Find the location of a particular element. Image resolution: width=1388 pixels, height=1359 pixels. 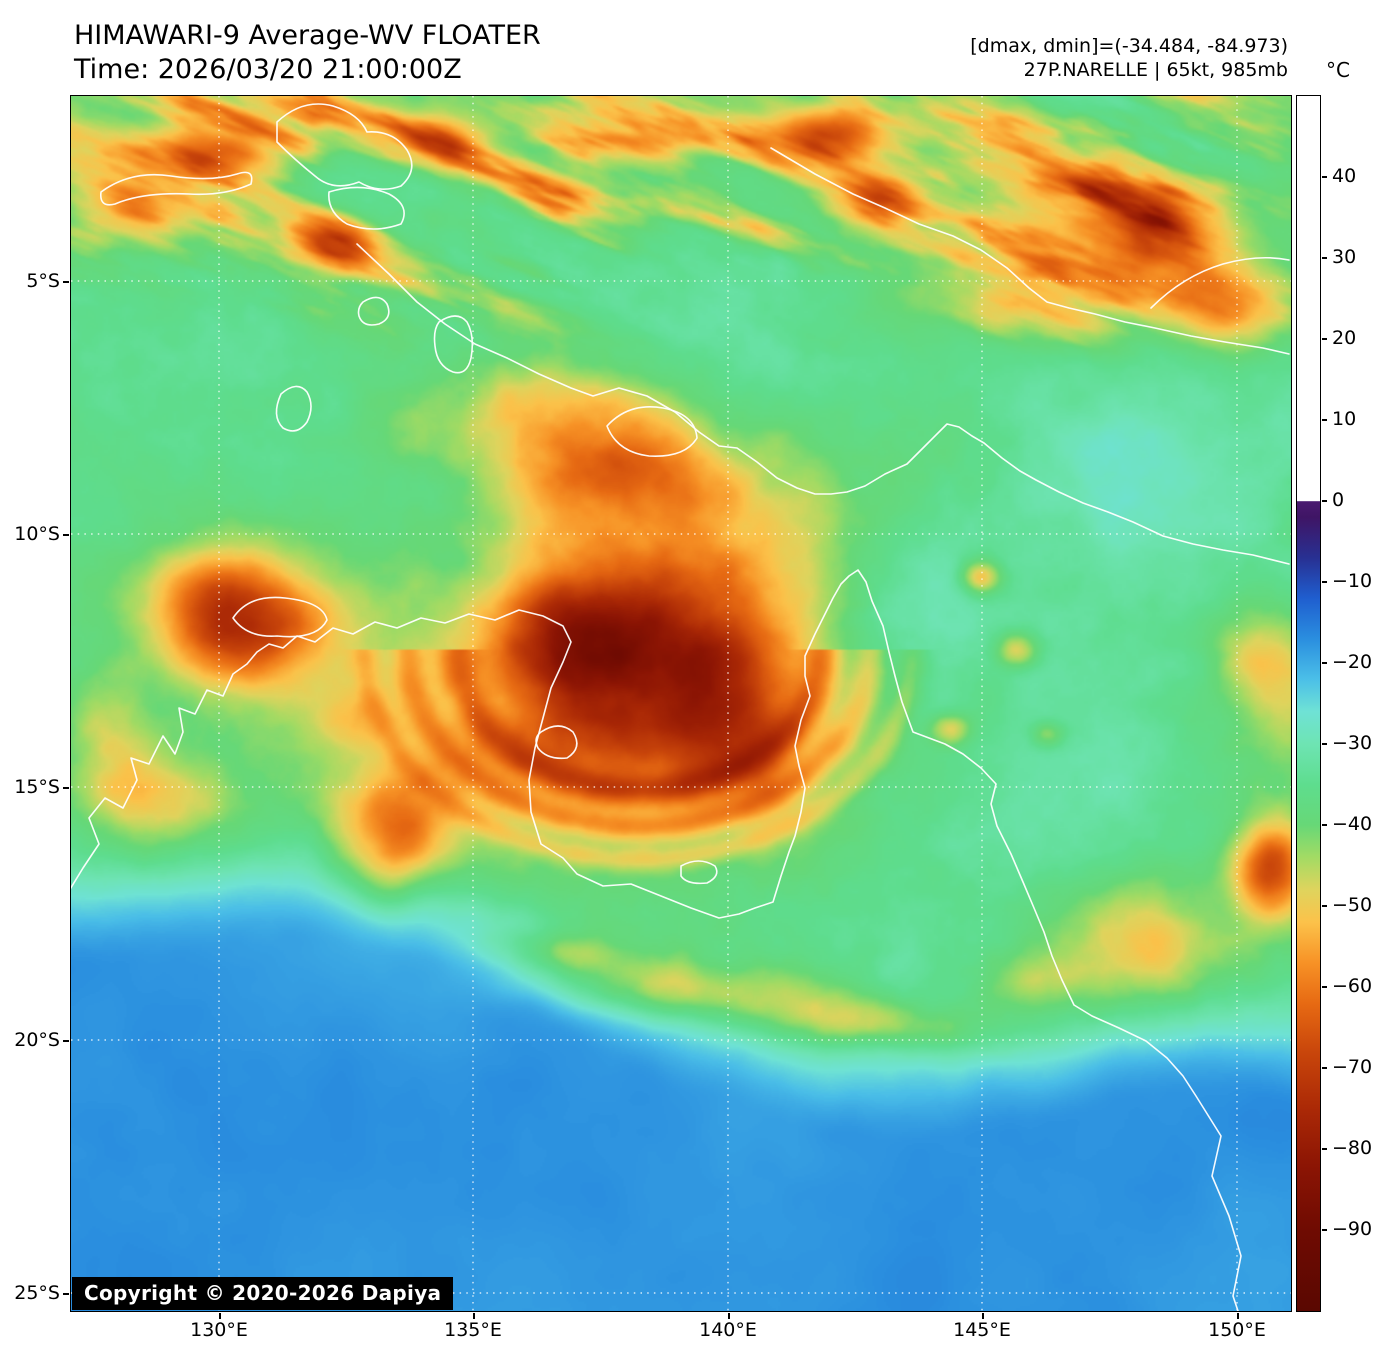

colorbar-tick-label: 40 is located at coordinates (1344, 176).